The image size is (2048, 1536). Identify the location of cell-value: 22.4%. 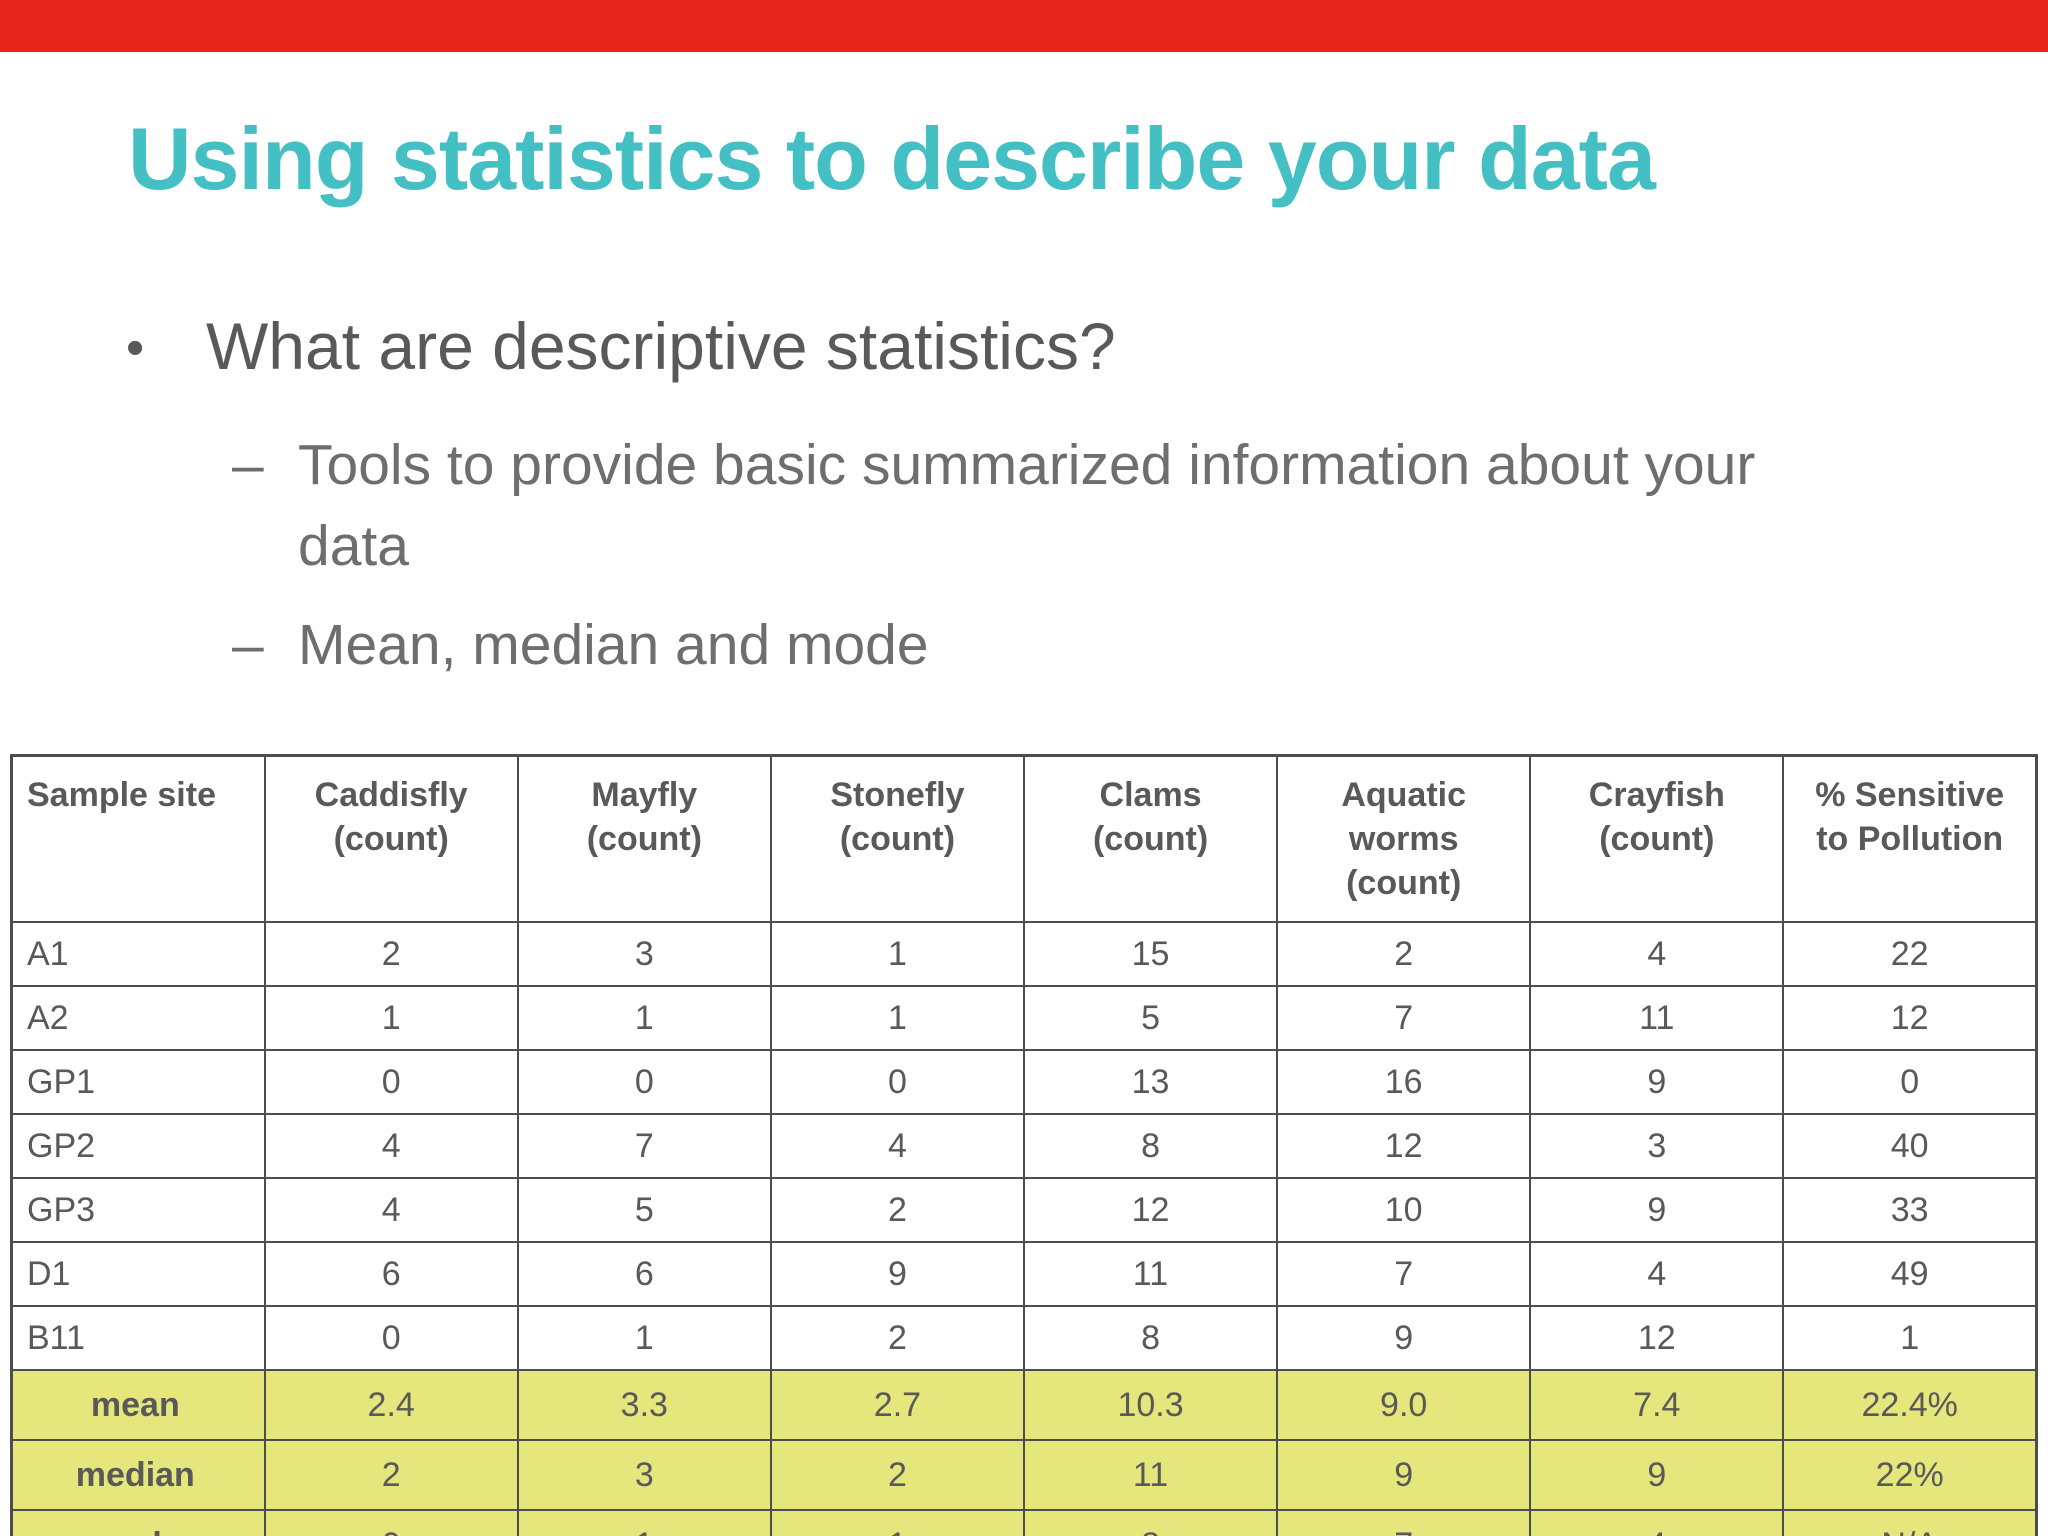
(1910, 1405).